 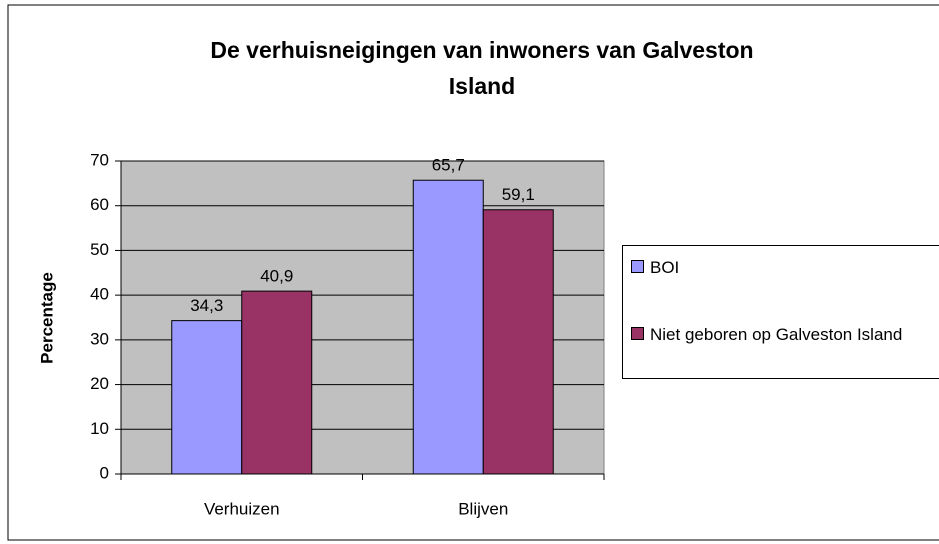 What do you see at coordinates (99, 383) in the screenshot?
I see `y-tick-label: 20` at bounding box center [99, 383].